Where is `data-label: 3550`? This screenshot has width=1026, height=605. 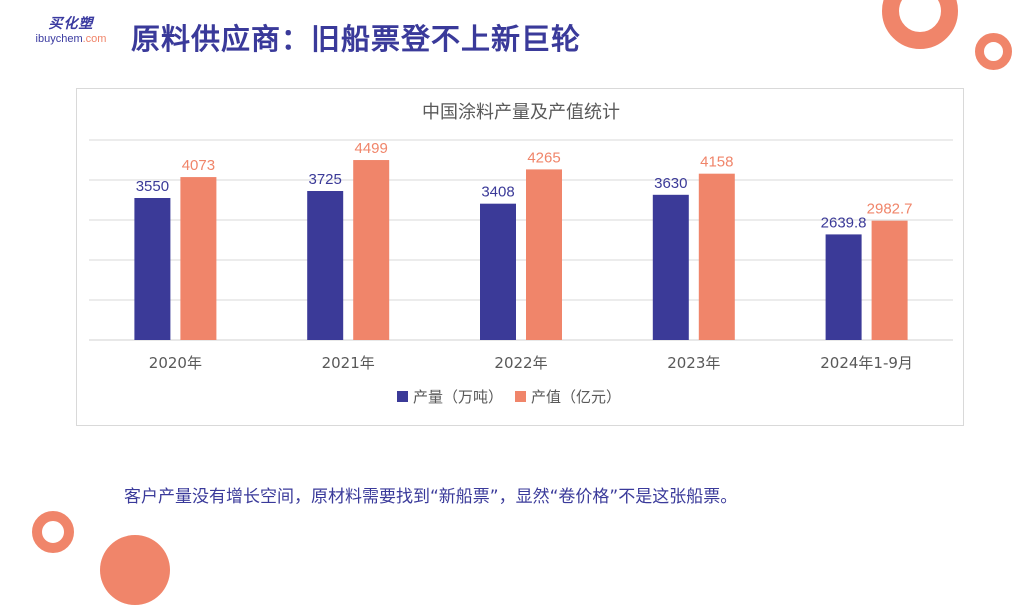
data-label: 3550 is located at coordinates (152, 186).